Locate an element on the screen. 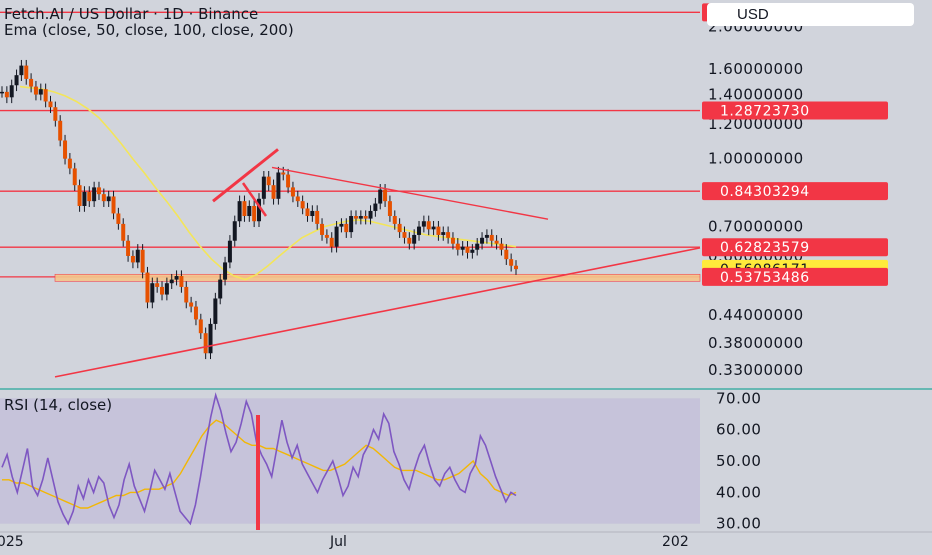 The image size is (932, 555). support-zone is located at coordinates (377, 277).